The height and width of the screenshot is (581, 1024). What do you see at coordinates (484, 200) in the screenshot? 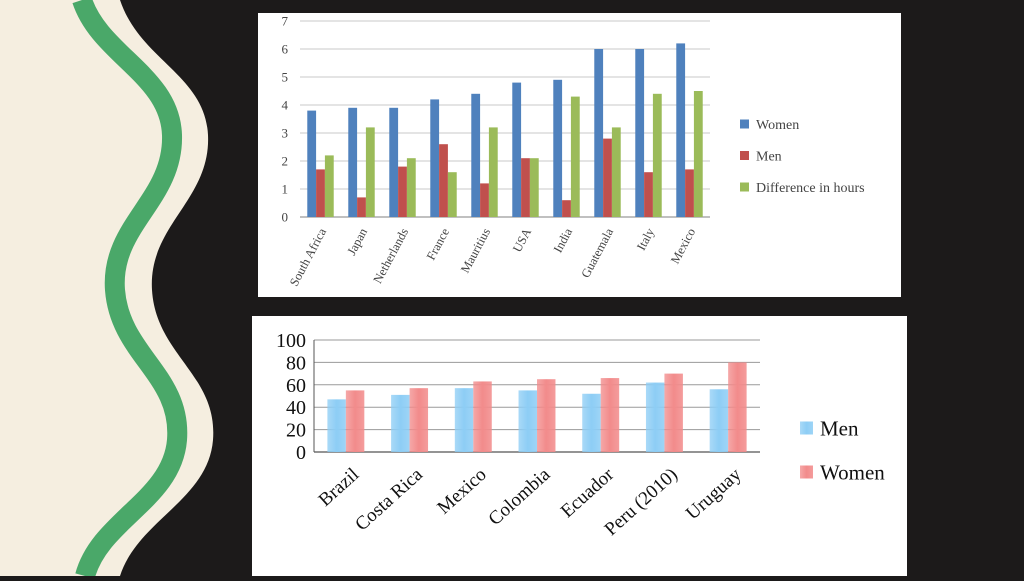
I see `bar-men-mauritius` at bounding box center [484, 200].